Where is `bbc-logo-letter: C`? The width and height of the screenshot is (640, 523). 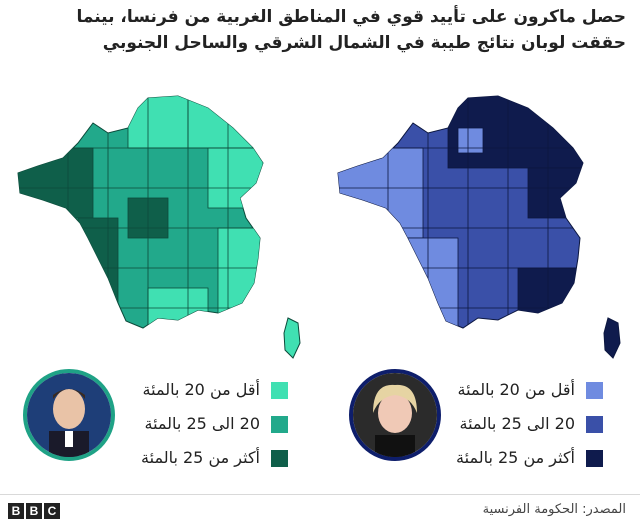
bbc-logo-letter: C is located at coordinates (52, 511).